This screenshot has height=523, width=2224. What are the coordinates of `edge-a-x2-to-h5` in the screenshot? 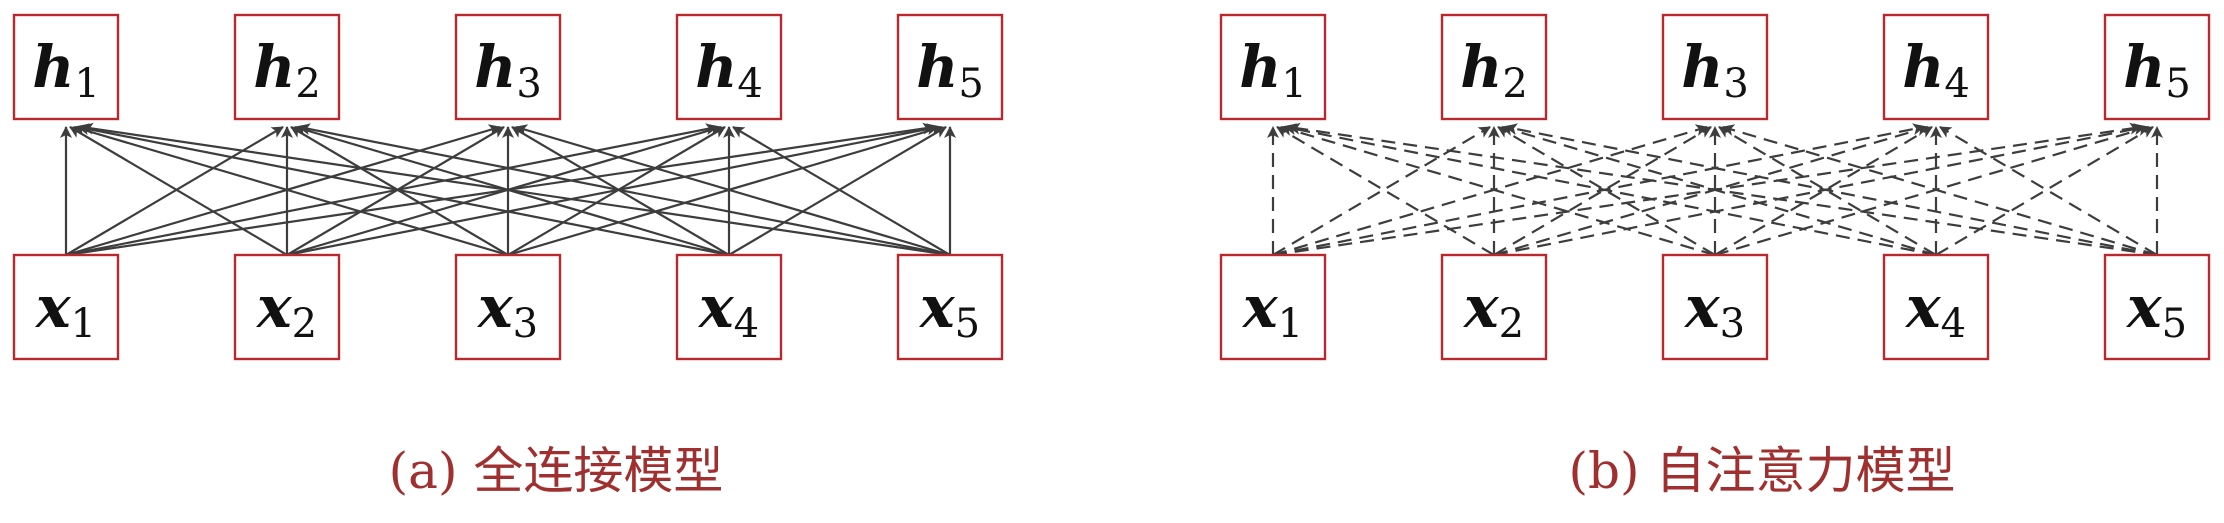 It's located at (612, 190).